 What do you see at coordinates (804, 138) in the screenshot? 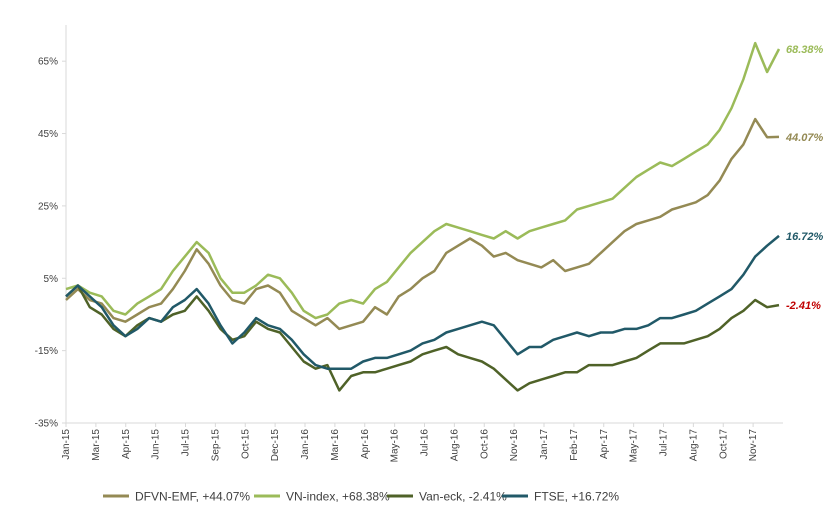
I see `series-end-label: 44.07%` at bounding box center [804, 138].